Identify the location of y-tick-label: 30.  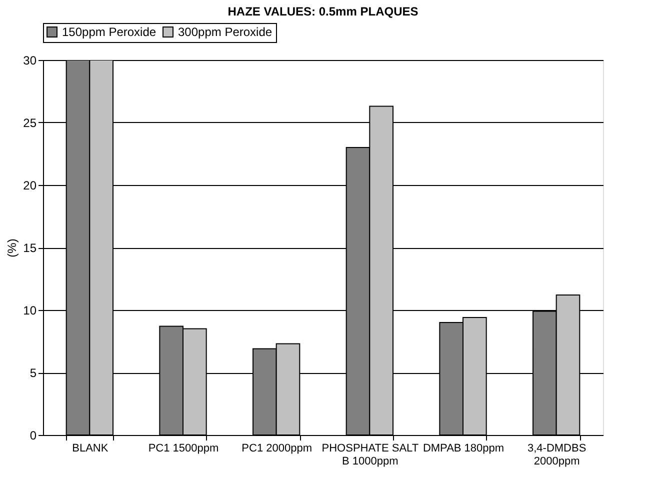
(30, 61).